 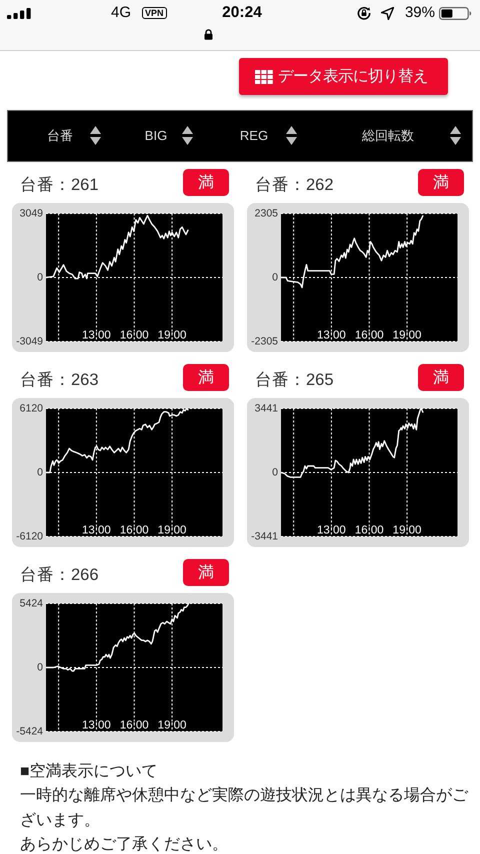 What do you see at coordinates (294, 379) in the screenshot?
I see `chart-title: 台番：265` at bounding box center [294, 379].